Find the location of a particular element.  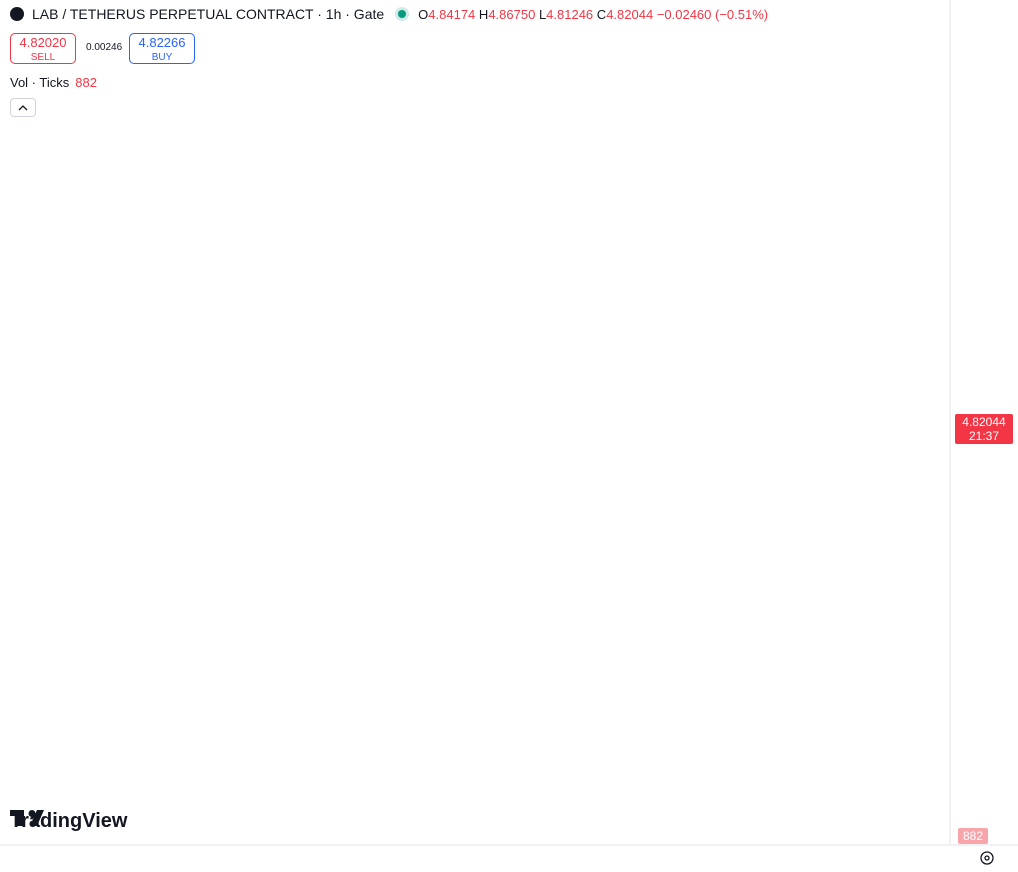

collapse-icon is located at coordinates (23, 108).